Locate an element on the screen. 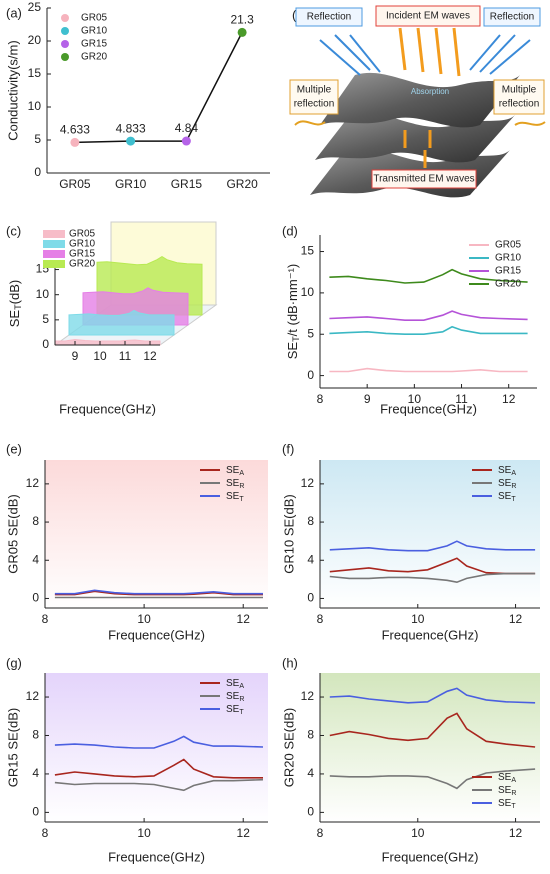  y-axis-label: Conductivity(s/m) is located at coordinates (12, 90).